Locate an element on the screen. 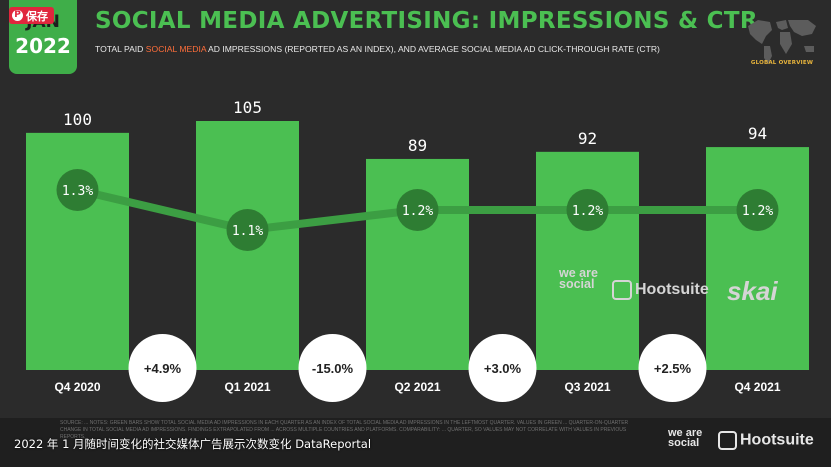 This screenshot has width=831, height=467. bar-value-label: 100 is located at coordinates (77, 119).